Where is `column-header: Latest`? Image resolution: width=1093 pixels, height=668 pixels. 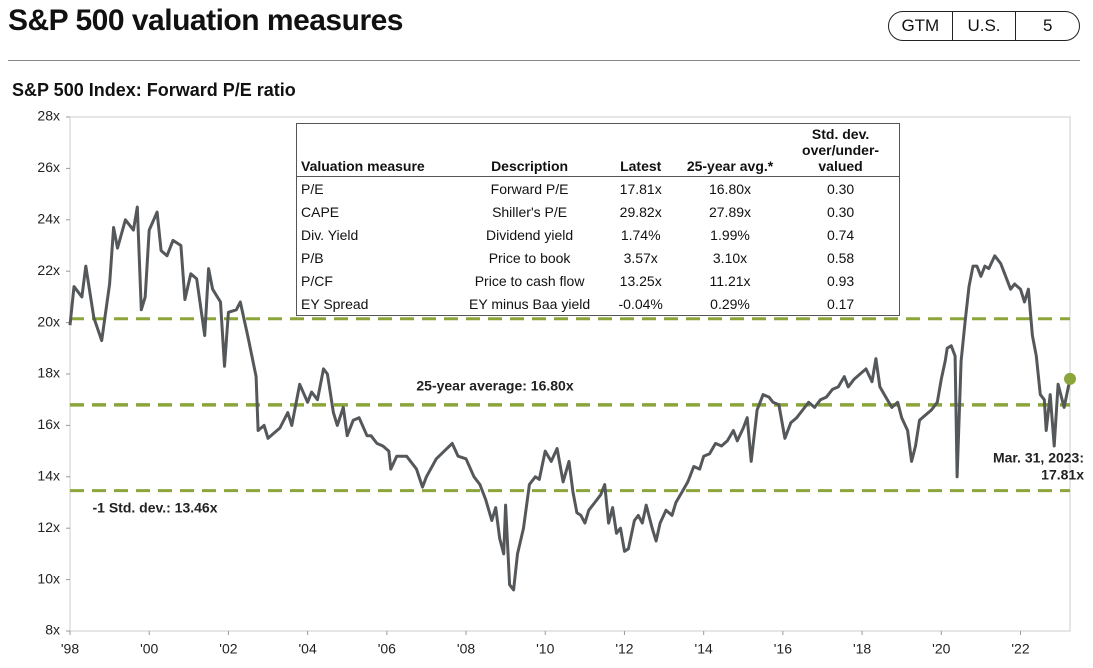 column-header: Latest is located at coordinates (640, 150).